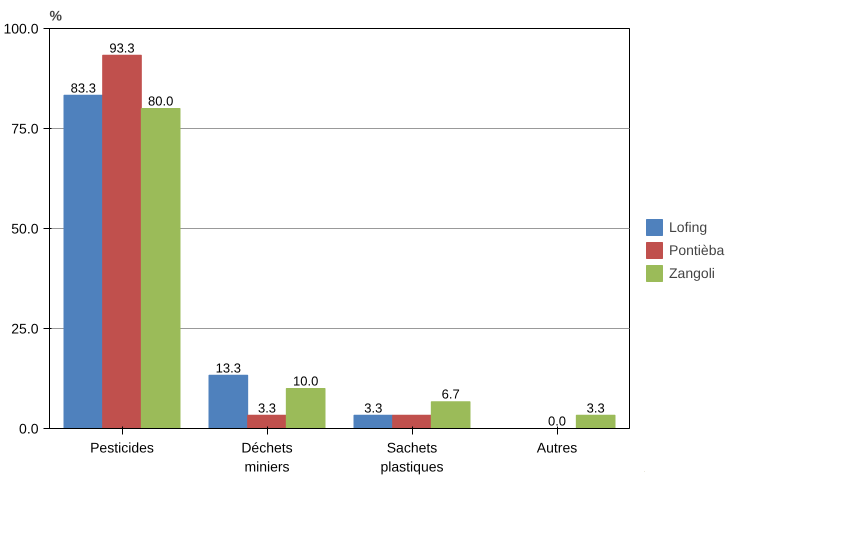  I want to click on data-label: 0.0, so click(557, 421).